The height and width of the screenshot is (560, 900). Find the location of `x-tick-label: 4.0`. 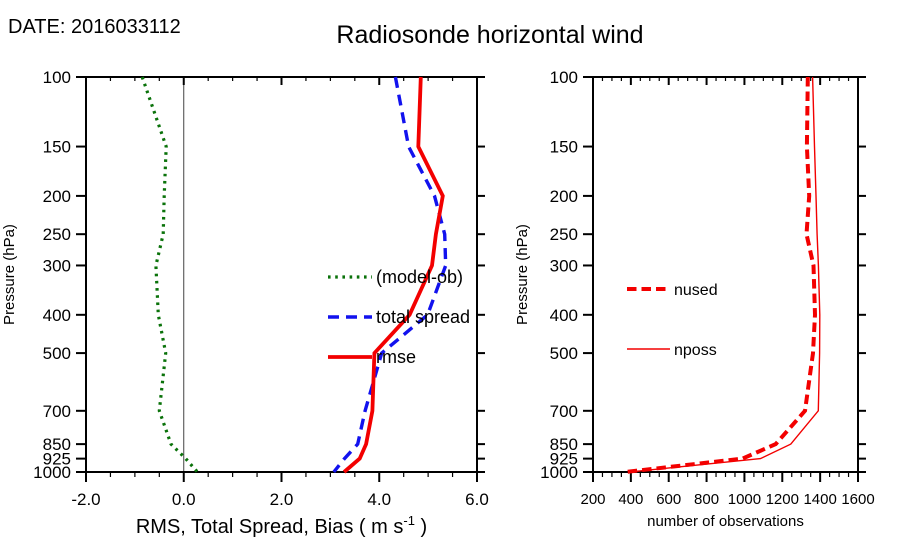

x-tick-label: 4.0 is located at coordinates (379, 499).